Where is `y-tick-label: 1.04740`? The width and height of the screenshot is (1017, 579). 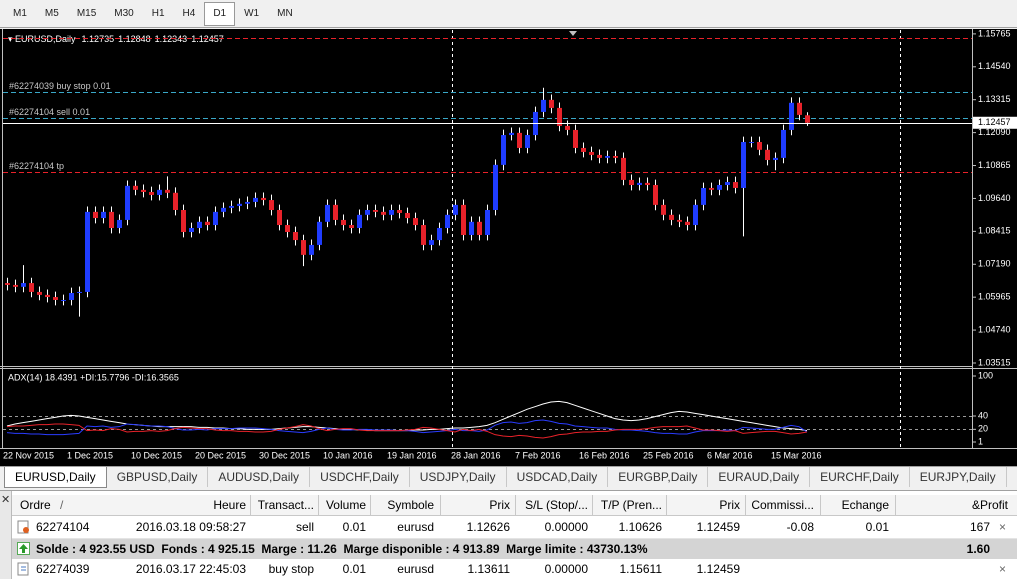 y-tick-label: 1.04740 is located at coordinates (994, 329).